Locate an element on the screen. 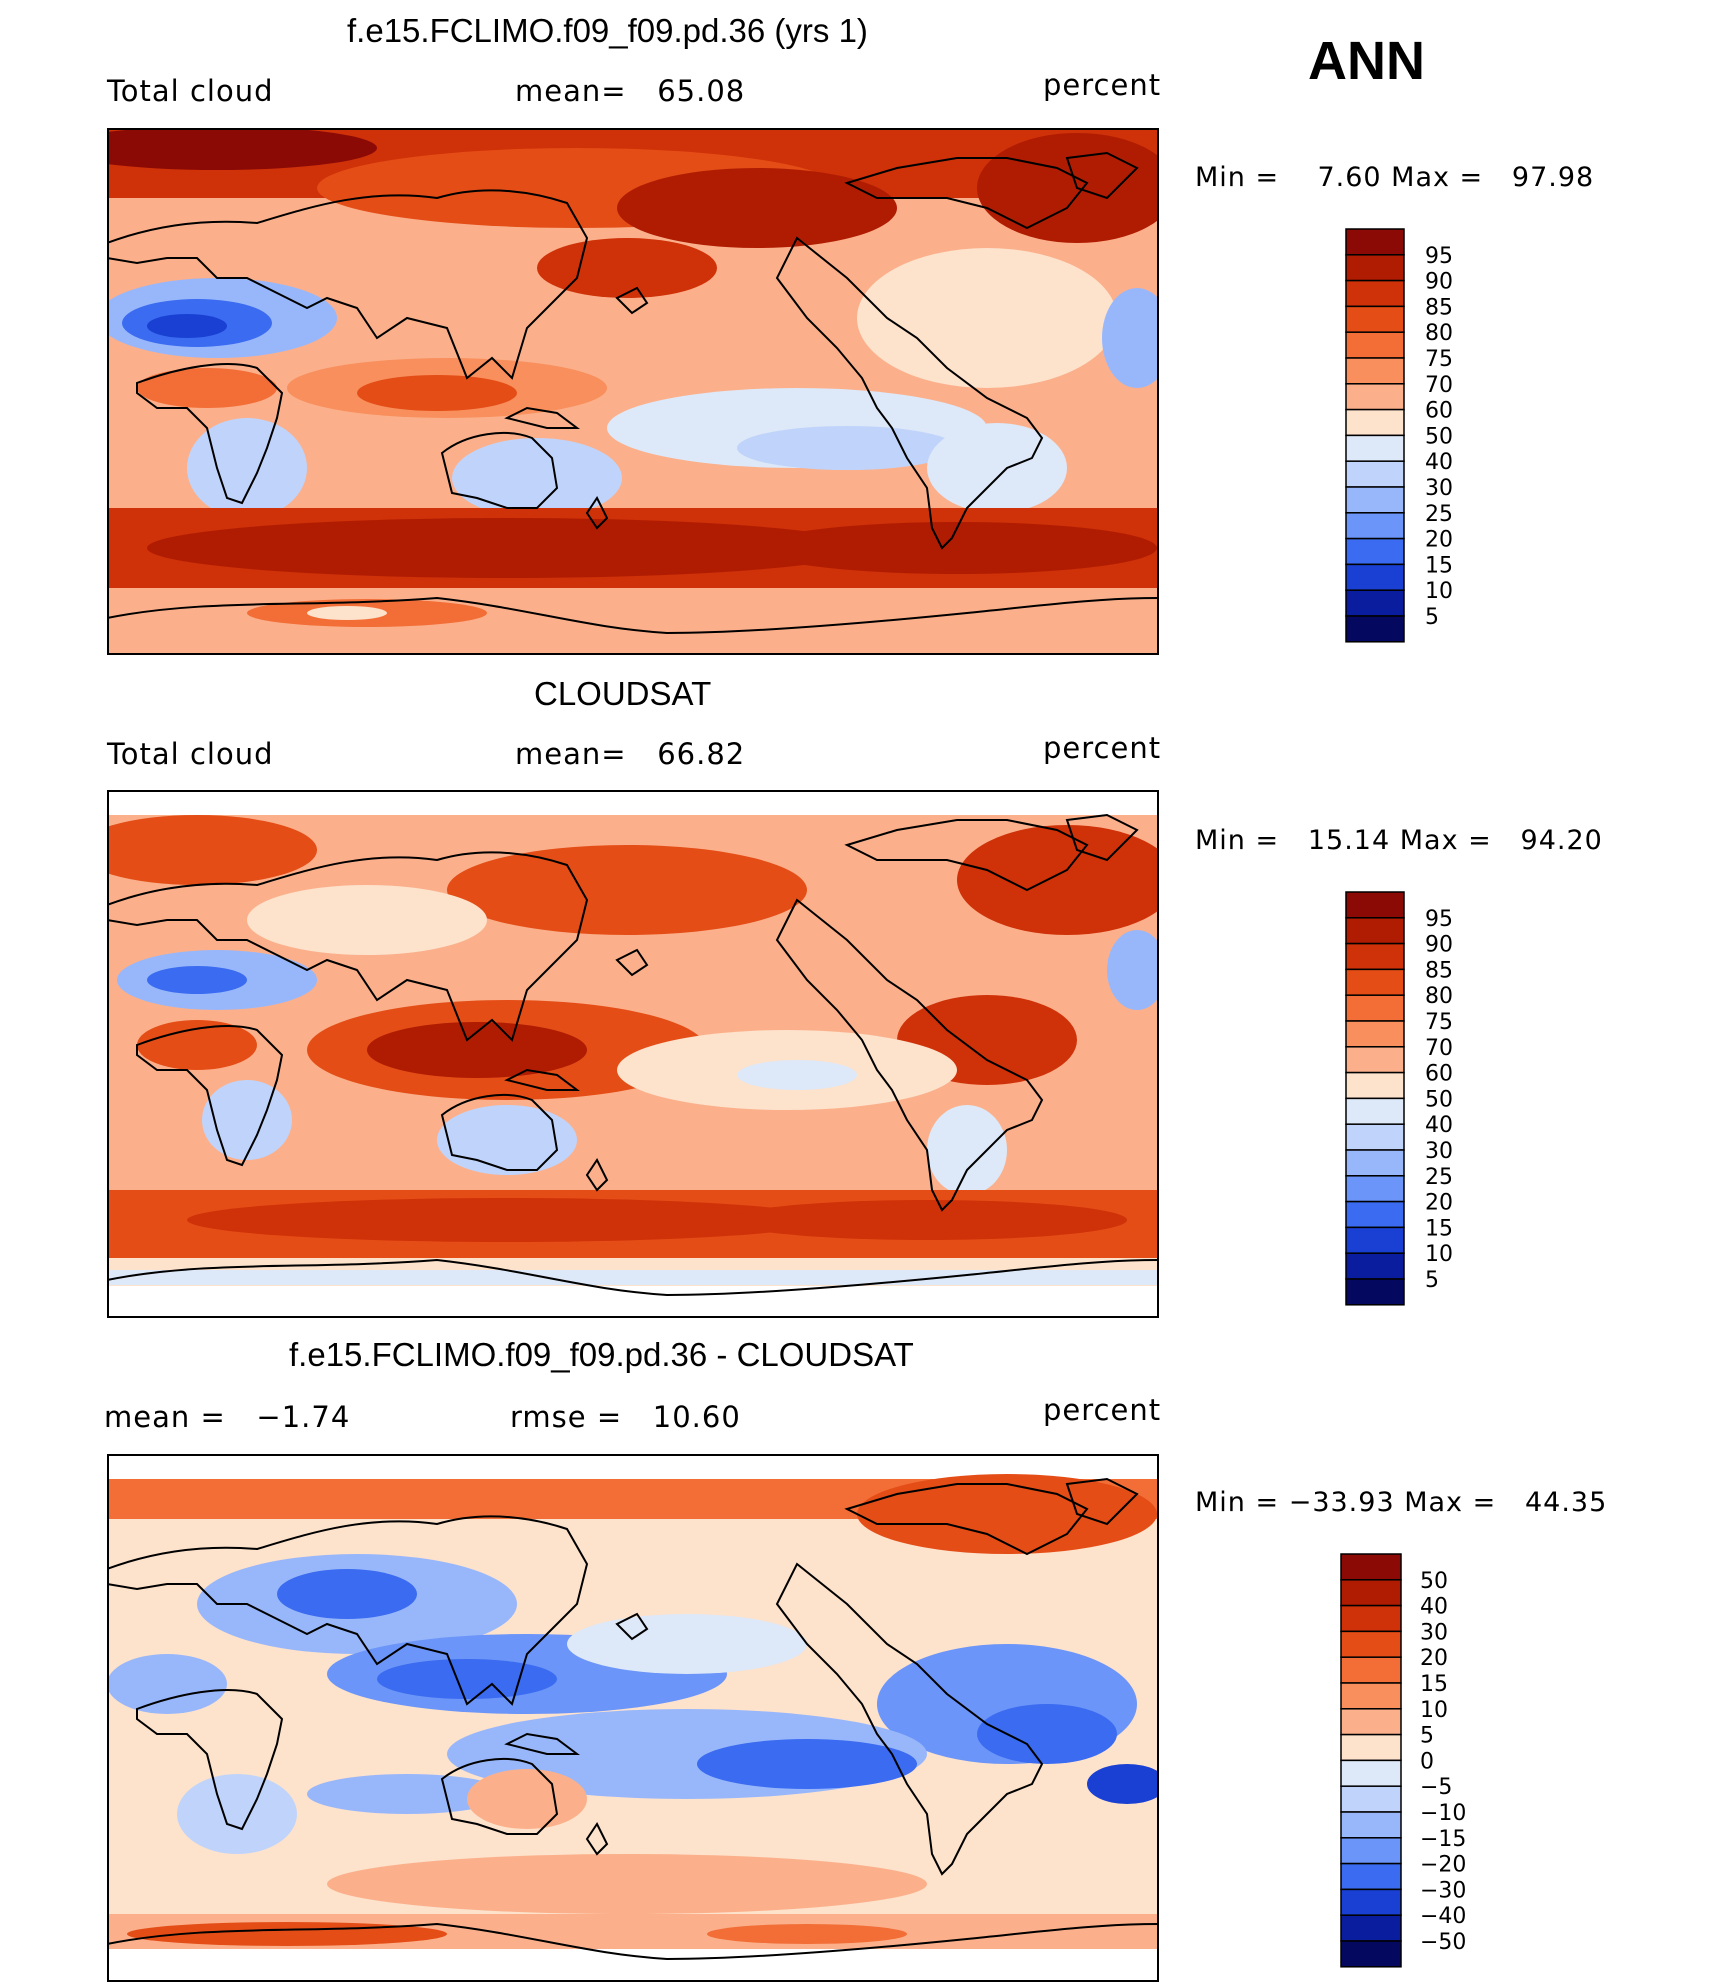 The width and height of the screenshot is (1710, 1982). colorbar-label: 90 is located at coordinates (1439, 945).